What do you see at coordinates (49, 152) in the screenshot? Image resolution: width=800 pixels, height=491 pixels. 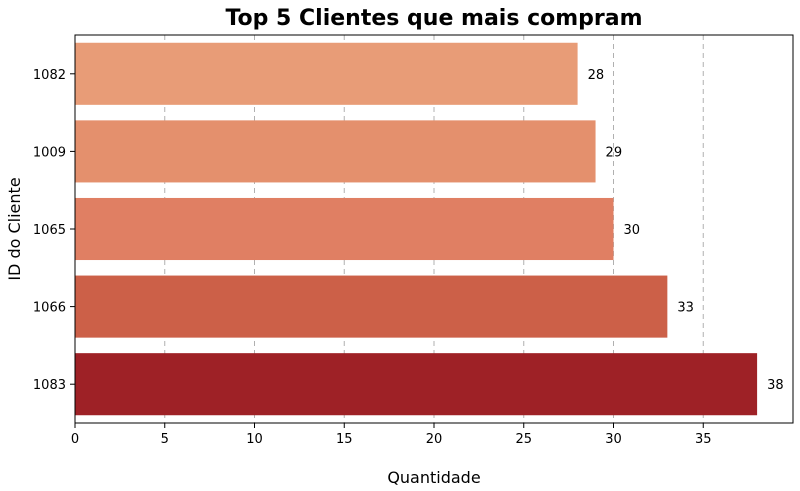 I see `y-tick-label: 1009` at bounding box center [49, 152].